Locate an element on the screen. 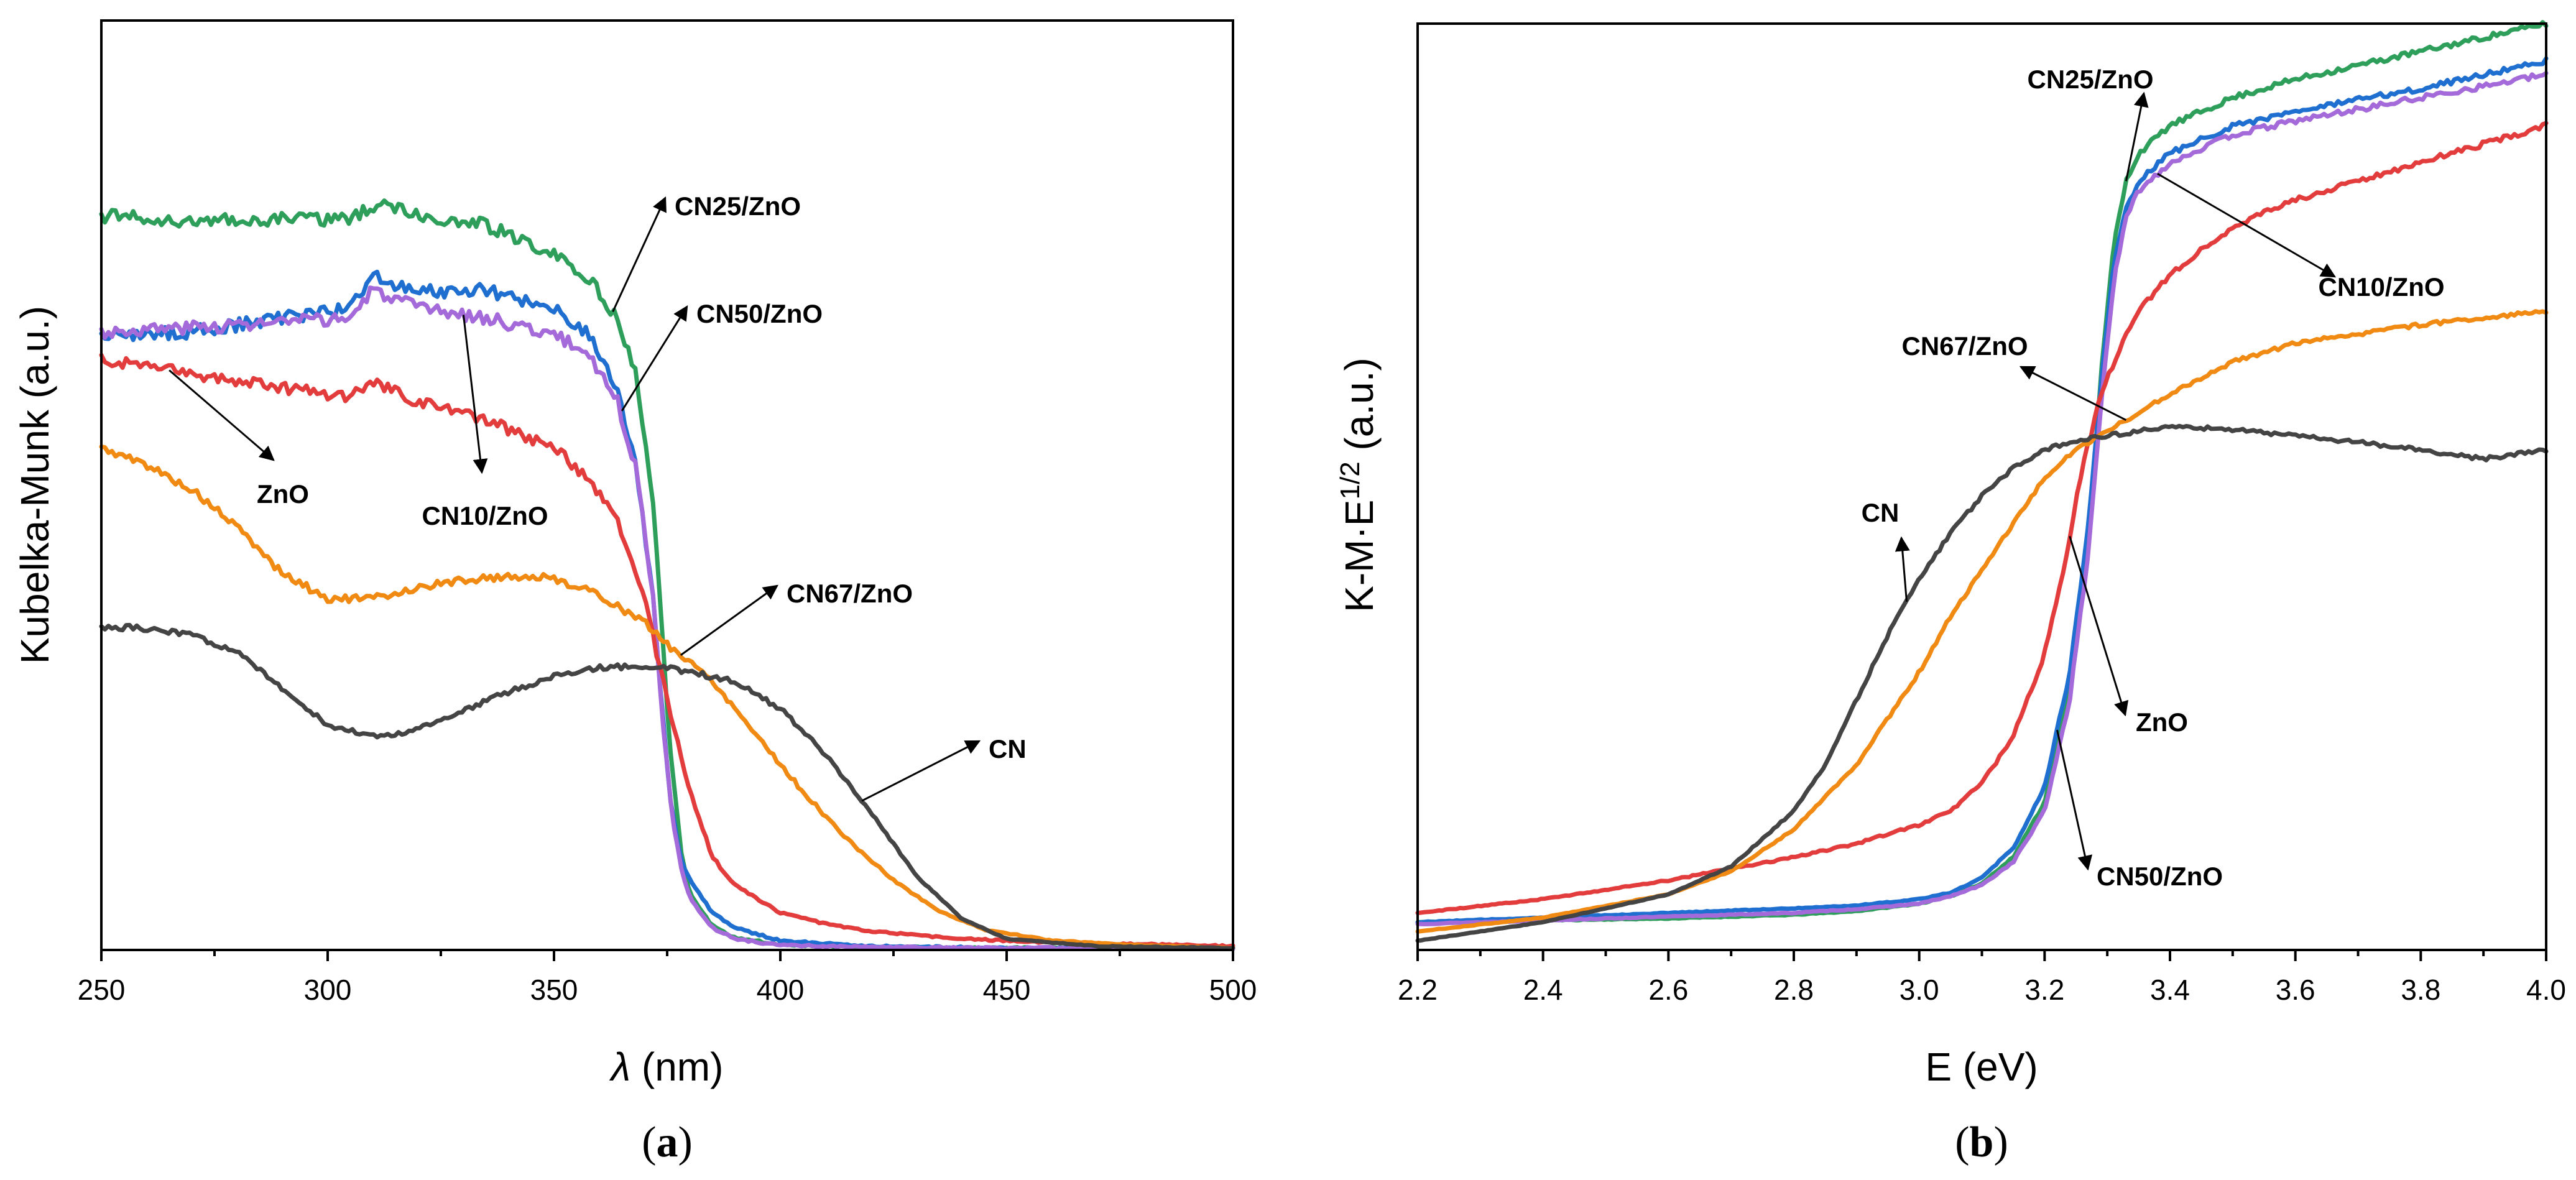 This screenshot has width=2576, height=1180. x-axis-label-b: E (eV) is located at coordinates (1981, 1066).